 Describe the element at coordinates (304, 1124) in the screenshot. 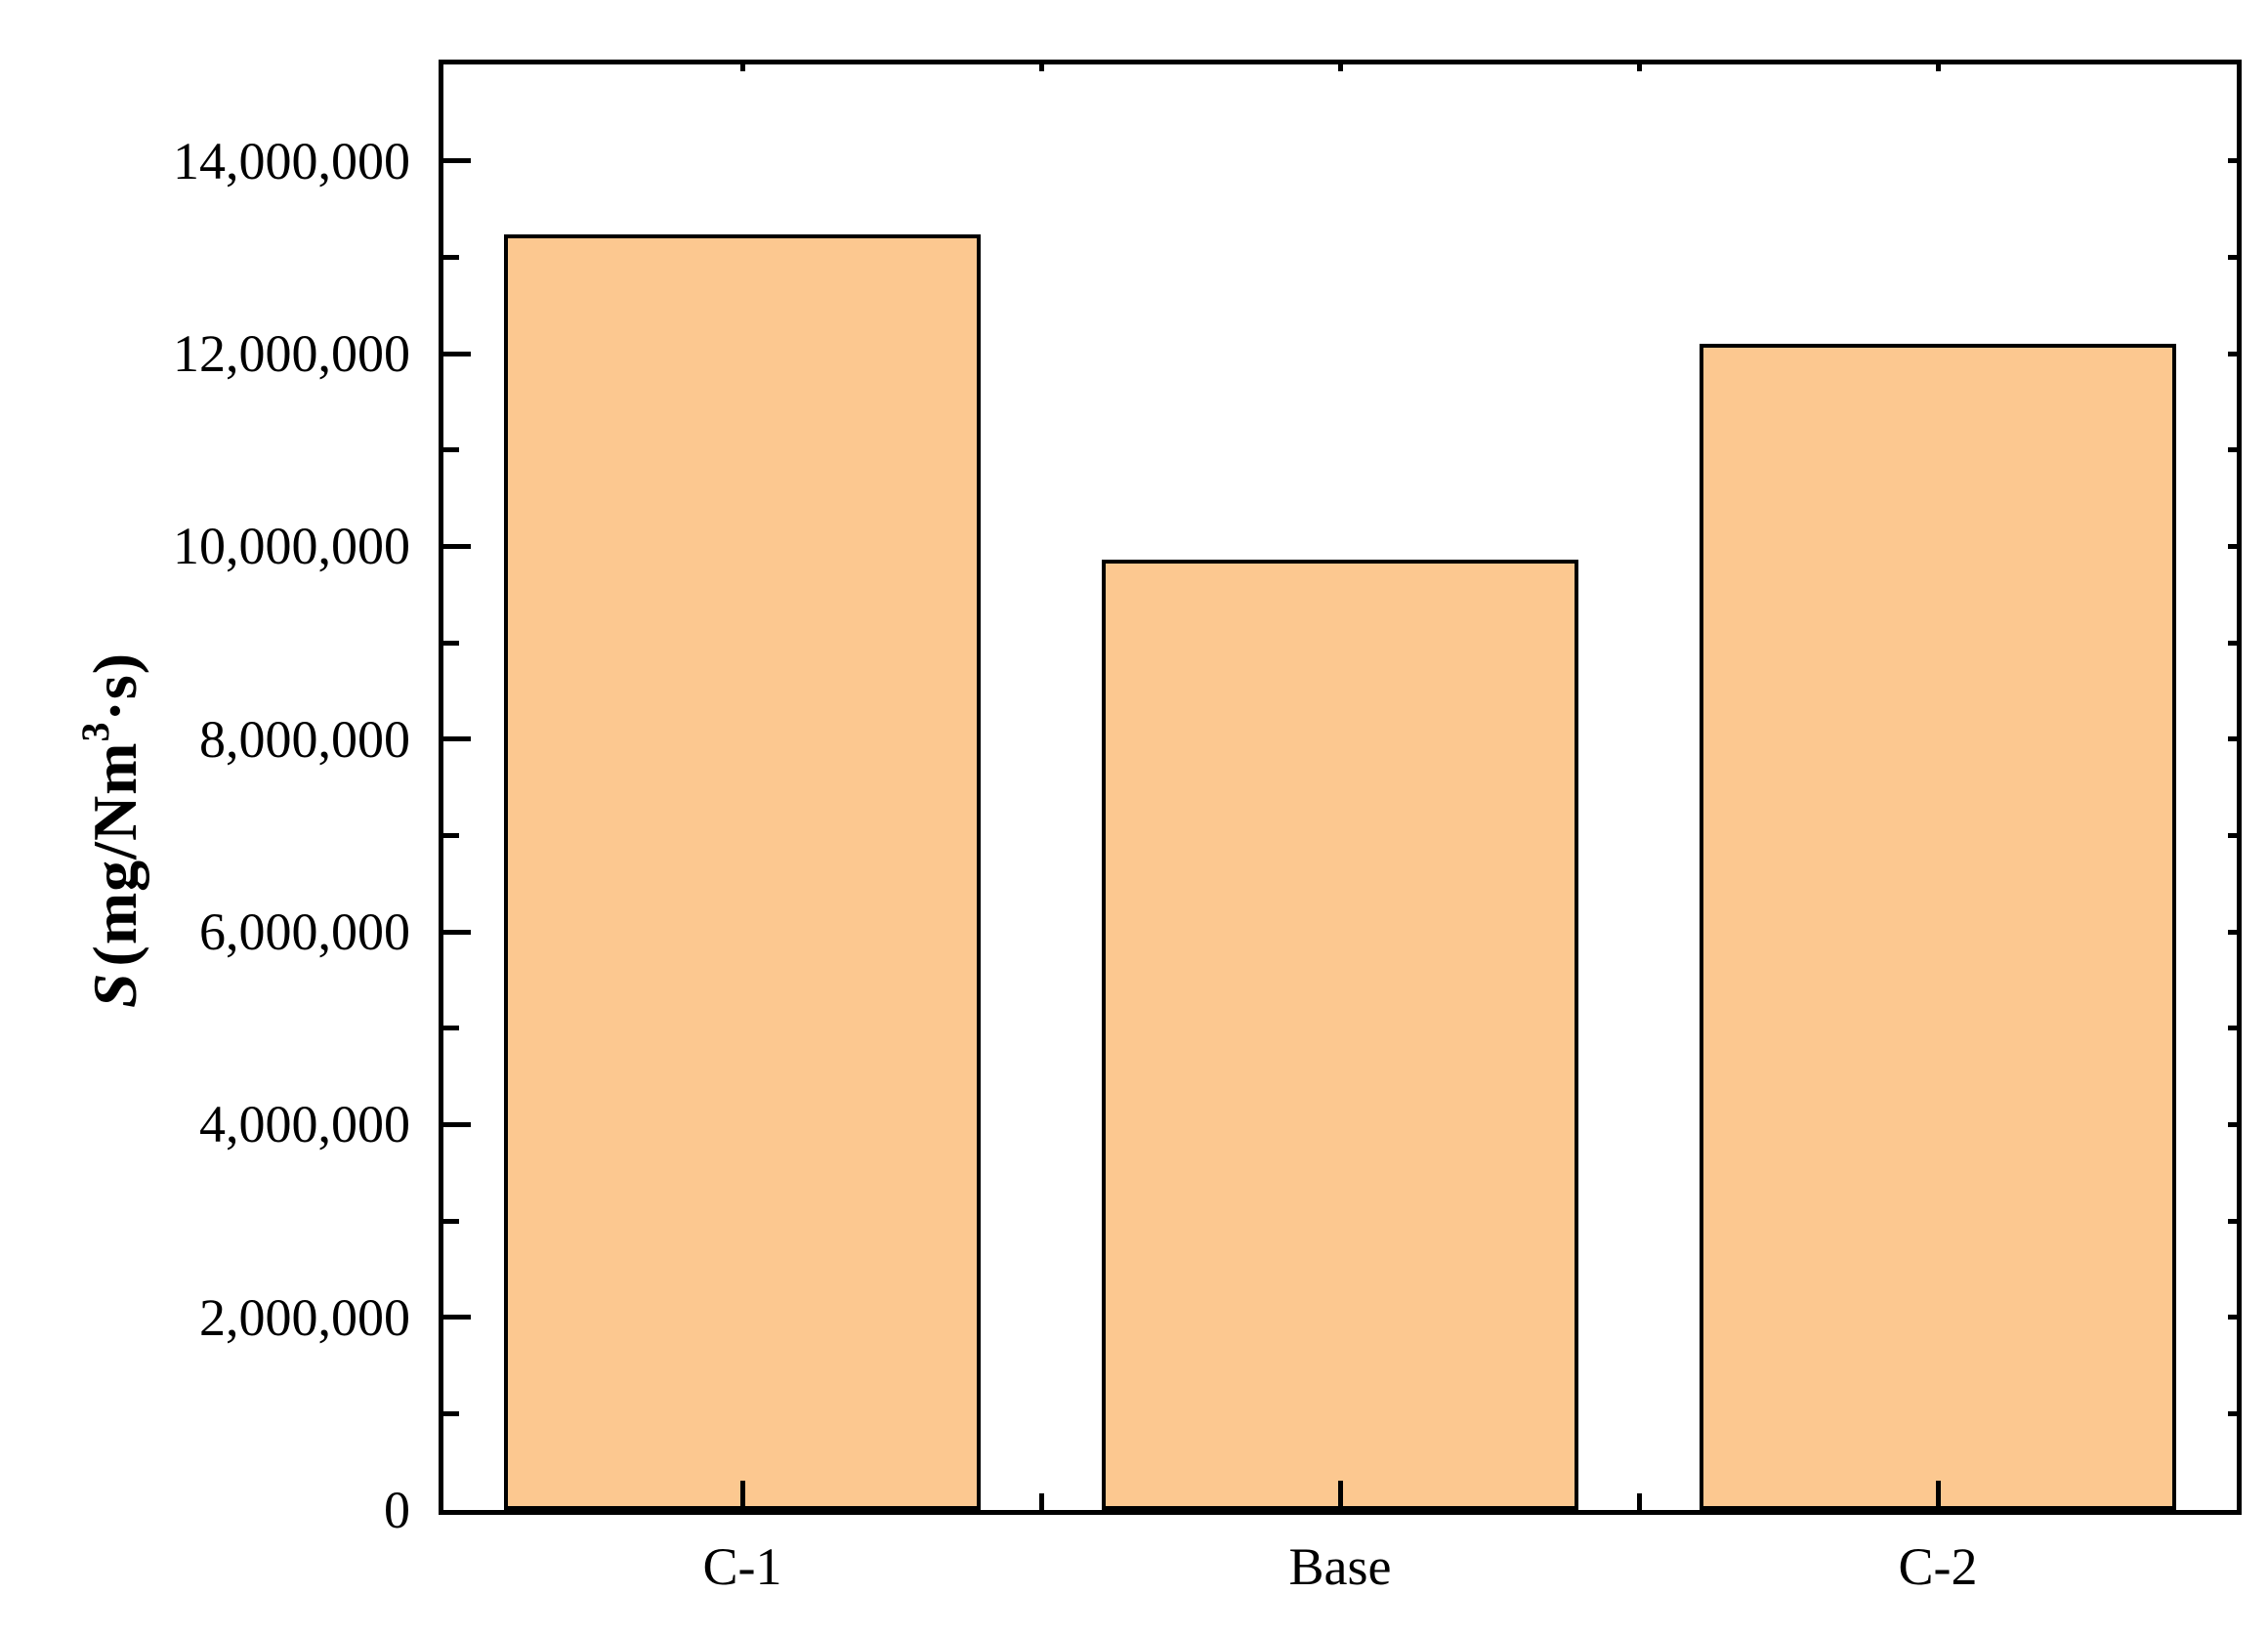

I see `y-tick-label: 4,000,000` at that location.